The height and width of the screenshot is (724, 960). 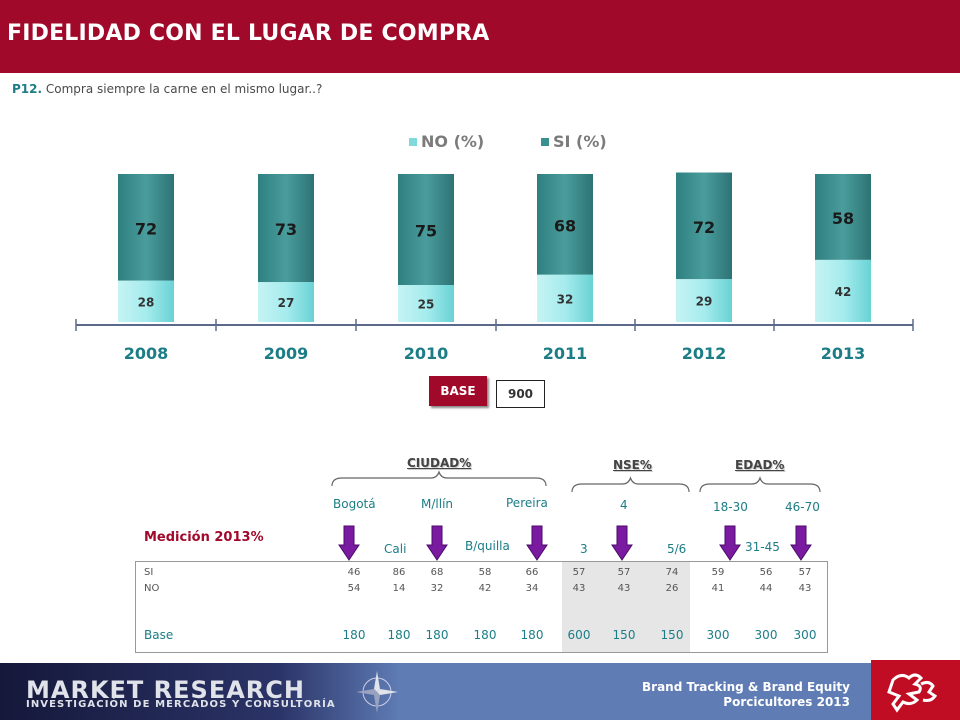 What do you see at coordinates (760, 465) in the screenshot?
I see `group-label-edad: EDAD%` at bounding box center [760, 465].